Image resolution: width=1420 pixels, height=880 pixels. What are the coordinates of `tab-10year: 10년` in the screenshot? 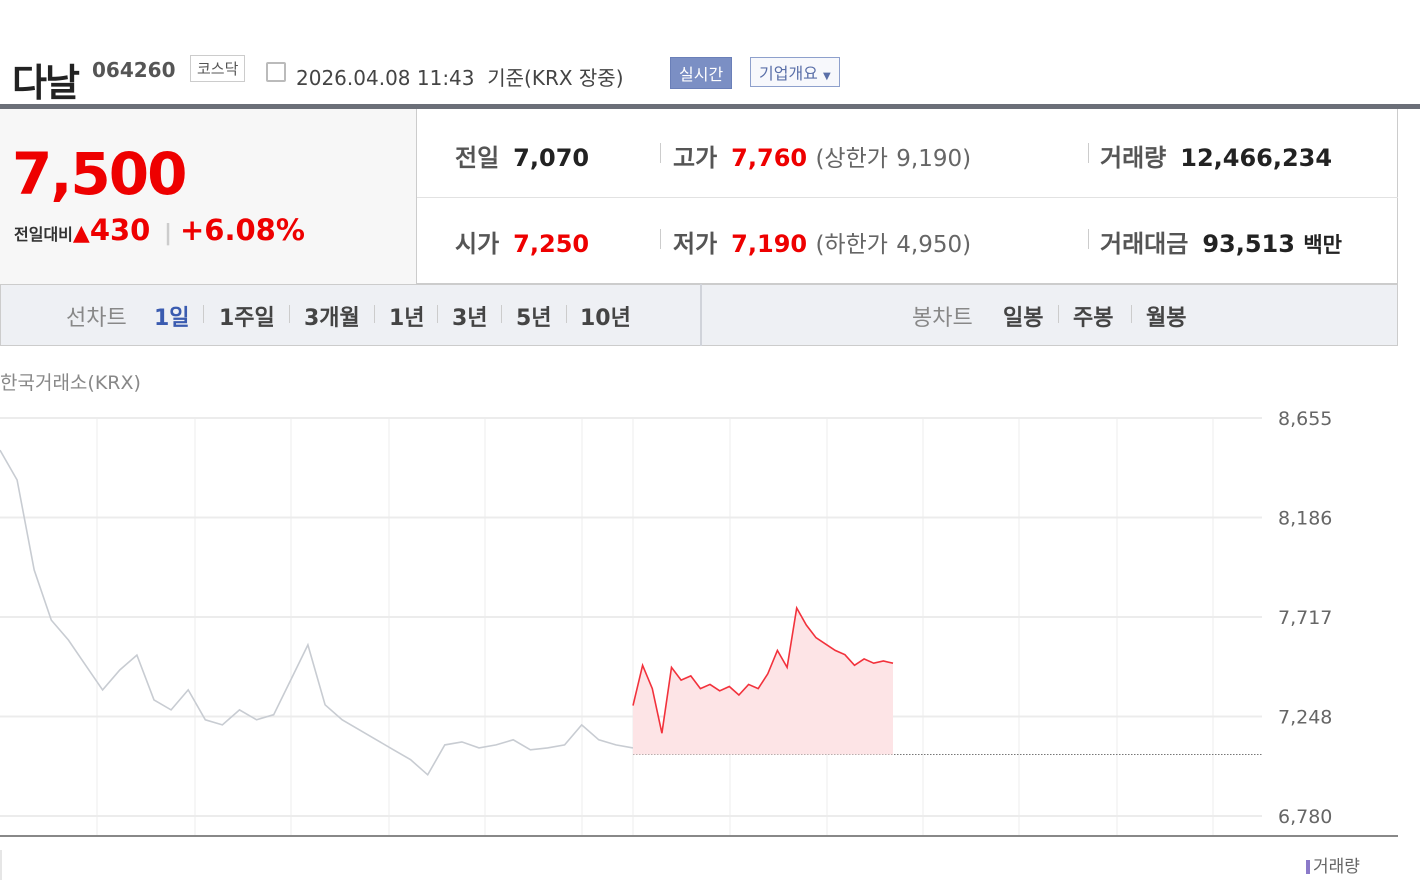 It's located at (605, 318).